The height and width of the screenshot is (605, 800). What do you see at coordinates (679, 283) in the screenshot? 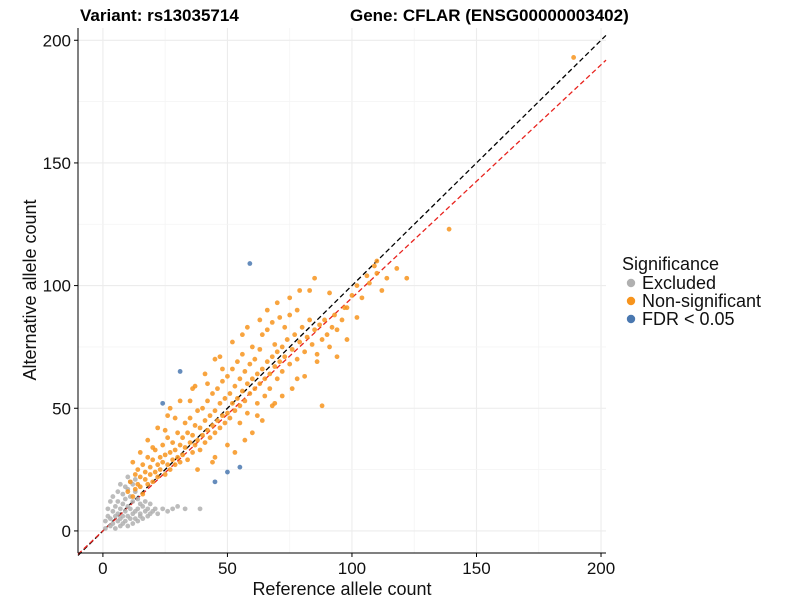
I see `legend-label-excluded: Excluded` at bounding box center [679, 283].